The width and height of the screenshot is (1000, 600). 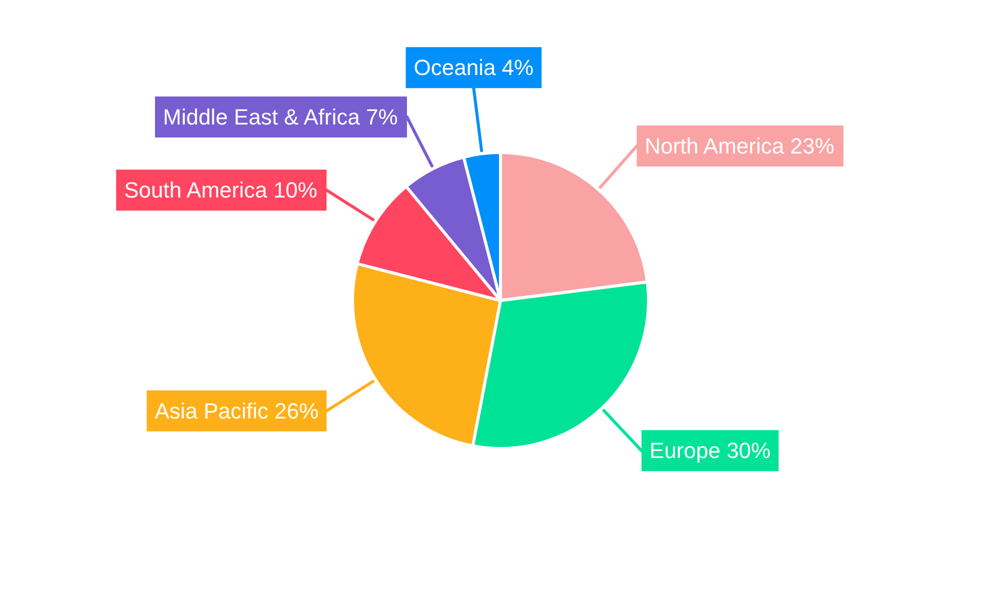 What do you see at coordinates (280, 117) in the screenshot?
I see `slice-label: Middle East & Africa 7%` at bounding box center [280, 117].